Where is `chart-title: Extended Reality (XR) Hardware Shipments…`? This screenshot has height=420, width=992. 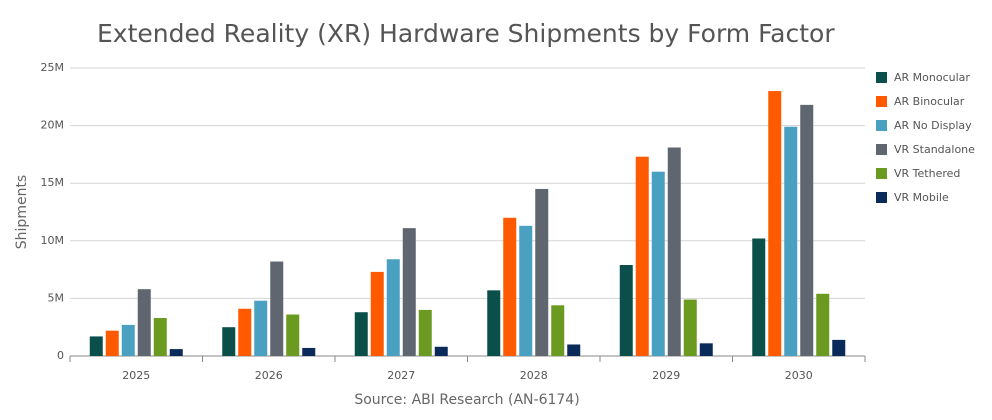
chart-title: Extended Reality (XR) Hardware Shipments… is located at coordinates (466, 33).